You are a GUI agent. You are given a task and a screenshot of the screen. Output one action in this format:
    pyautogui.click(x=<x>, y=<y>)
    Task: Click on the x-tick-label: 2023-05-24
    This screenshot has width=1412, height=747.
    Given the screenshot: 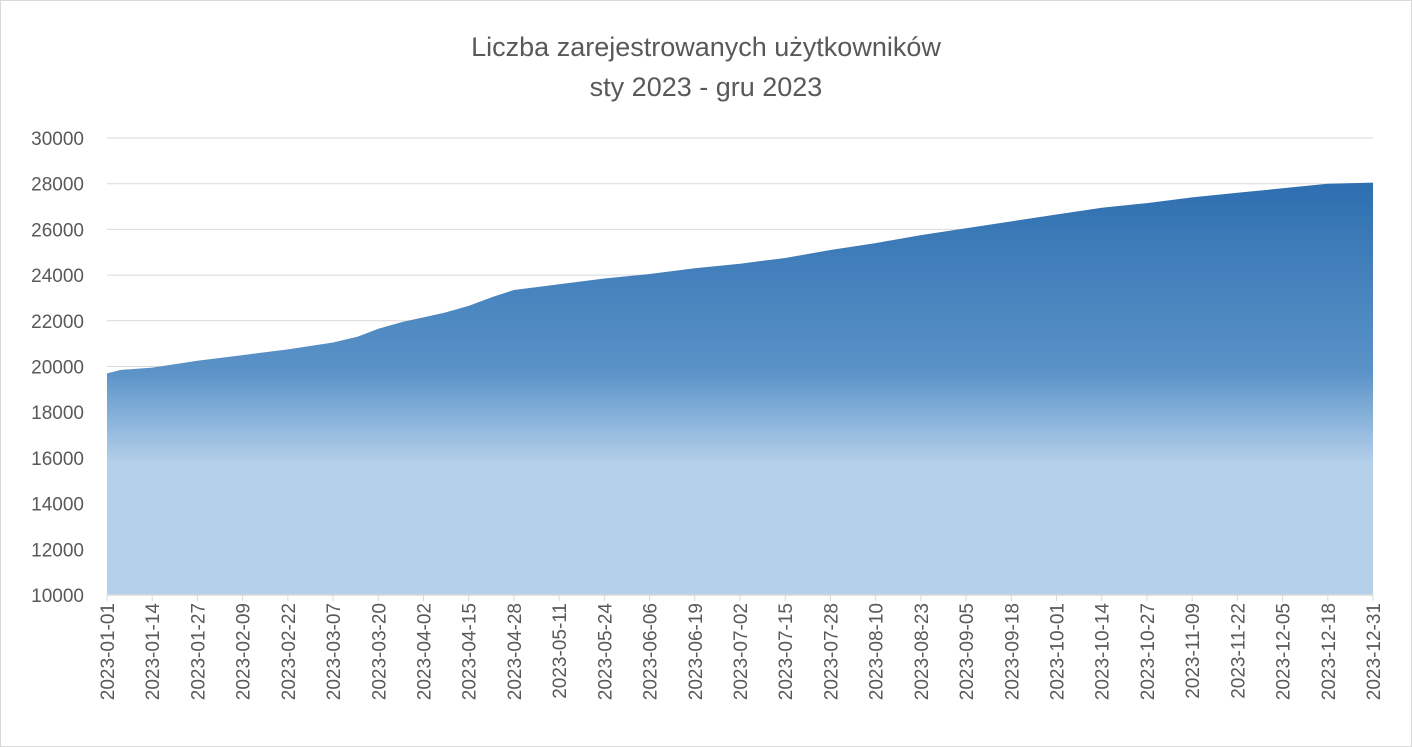 What is the action you would take?
    pyautogui.click(x=605, y=652)
    